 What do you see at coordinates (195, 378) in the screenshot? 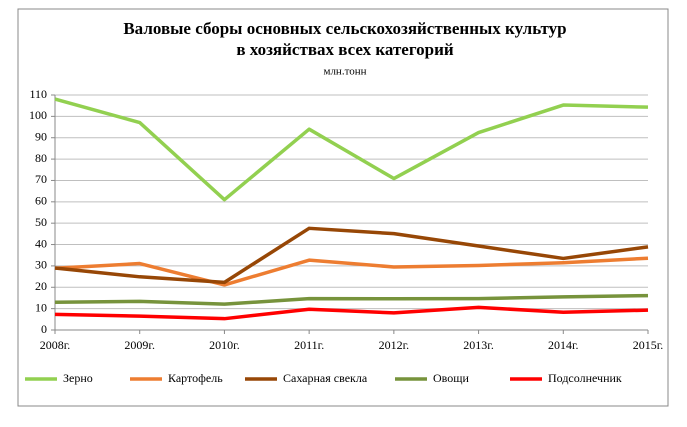
I see `legend-label: Картофель` at bounding box center [195, 378].